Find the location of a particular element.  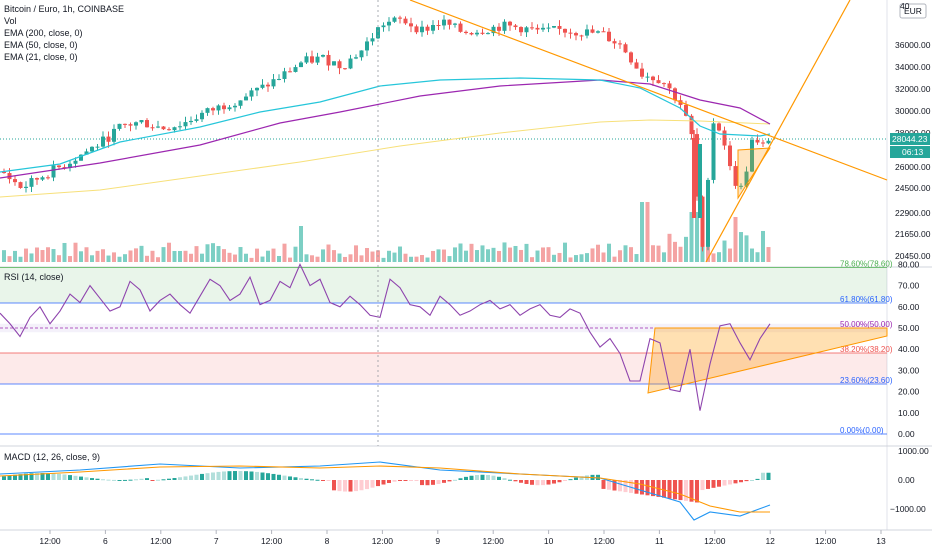

macd-tick-label: 0.00 is located at coordinates (906, 480).